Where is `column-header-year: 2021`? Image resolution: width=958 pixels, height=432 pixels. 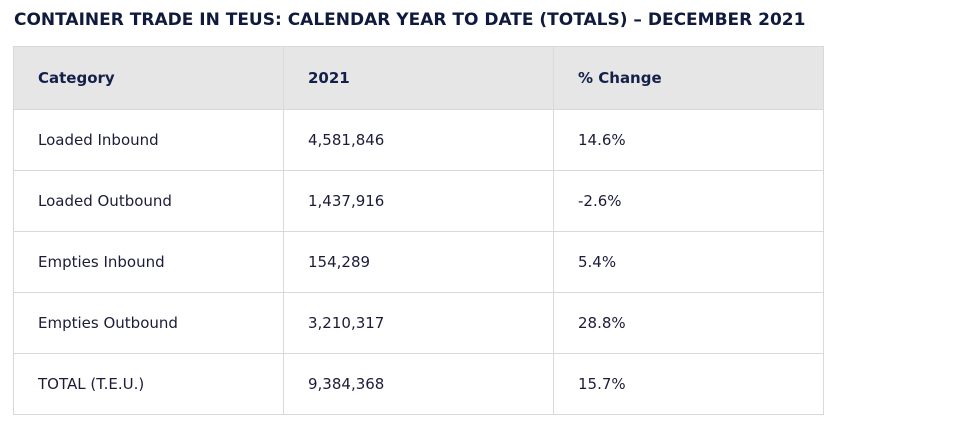
column-header-year: 2021 is located at coordinates (418, 78).